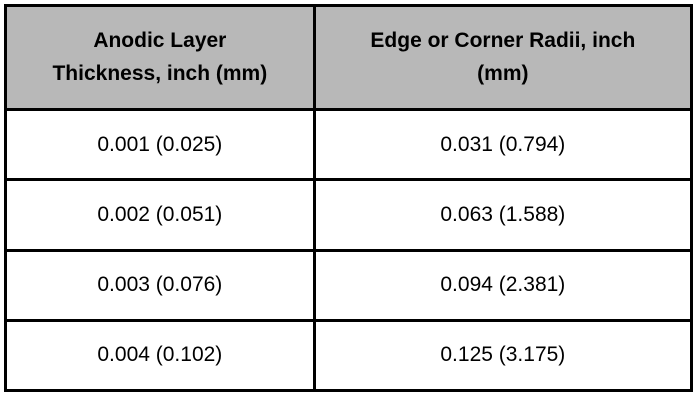  I want to click on header-cell-anodic-thickness: Anodic Layer Thickness, inch (mm), so click(160, 57).